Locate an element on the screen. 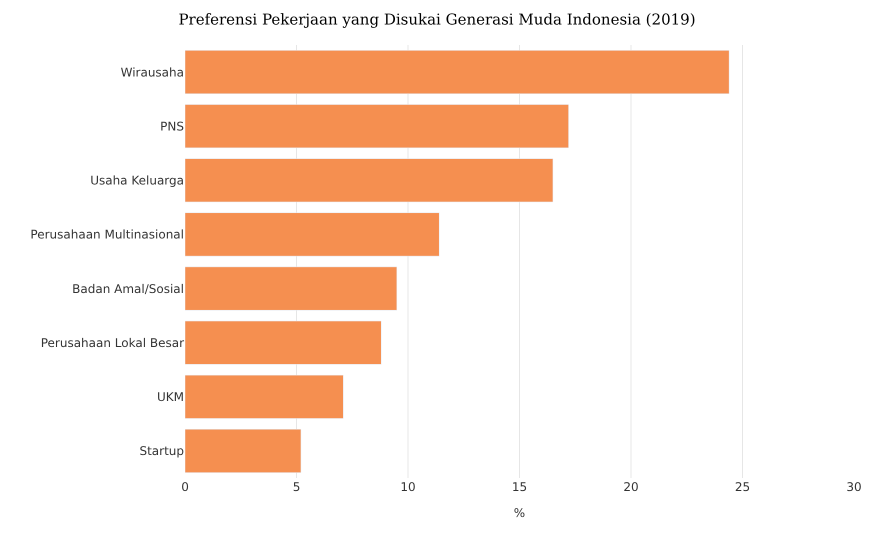 This screenshot has width=874, height=558. x-tick-label: 20 is located at coordinates (631, 487).